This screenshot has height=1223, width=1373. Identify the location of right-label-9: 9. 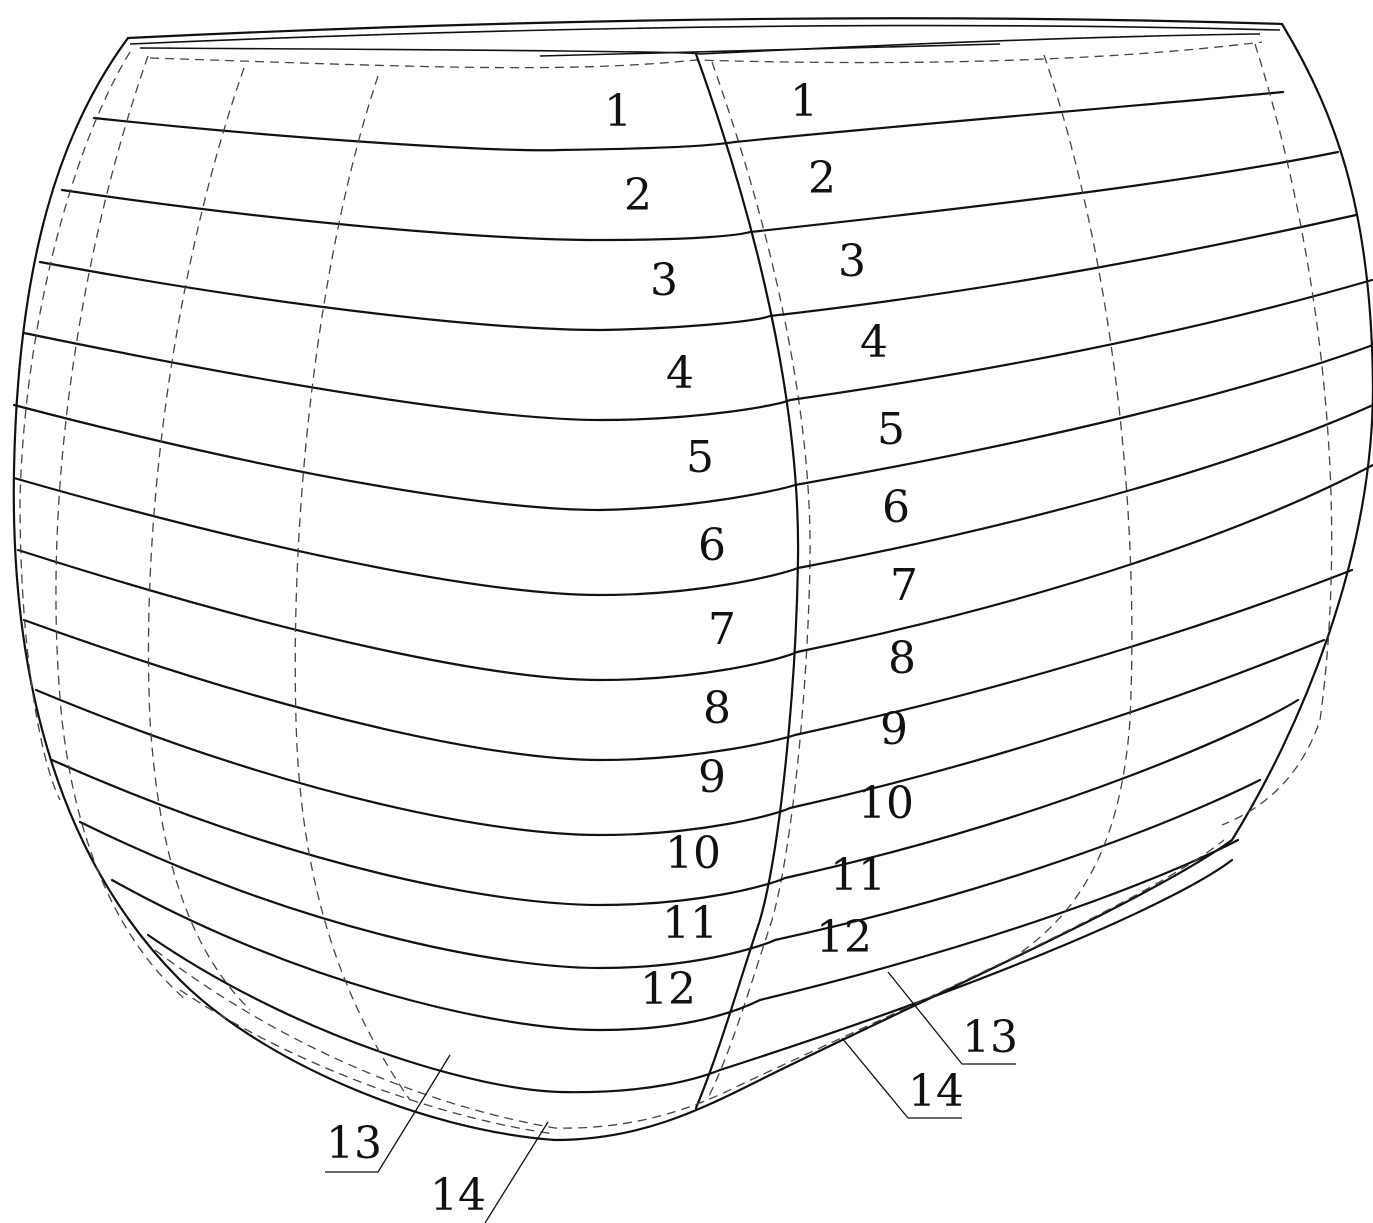
(894, 729).